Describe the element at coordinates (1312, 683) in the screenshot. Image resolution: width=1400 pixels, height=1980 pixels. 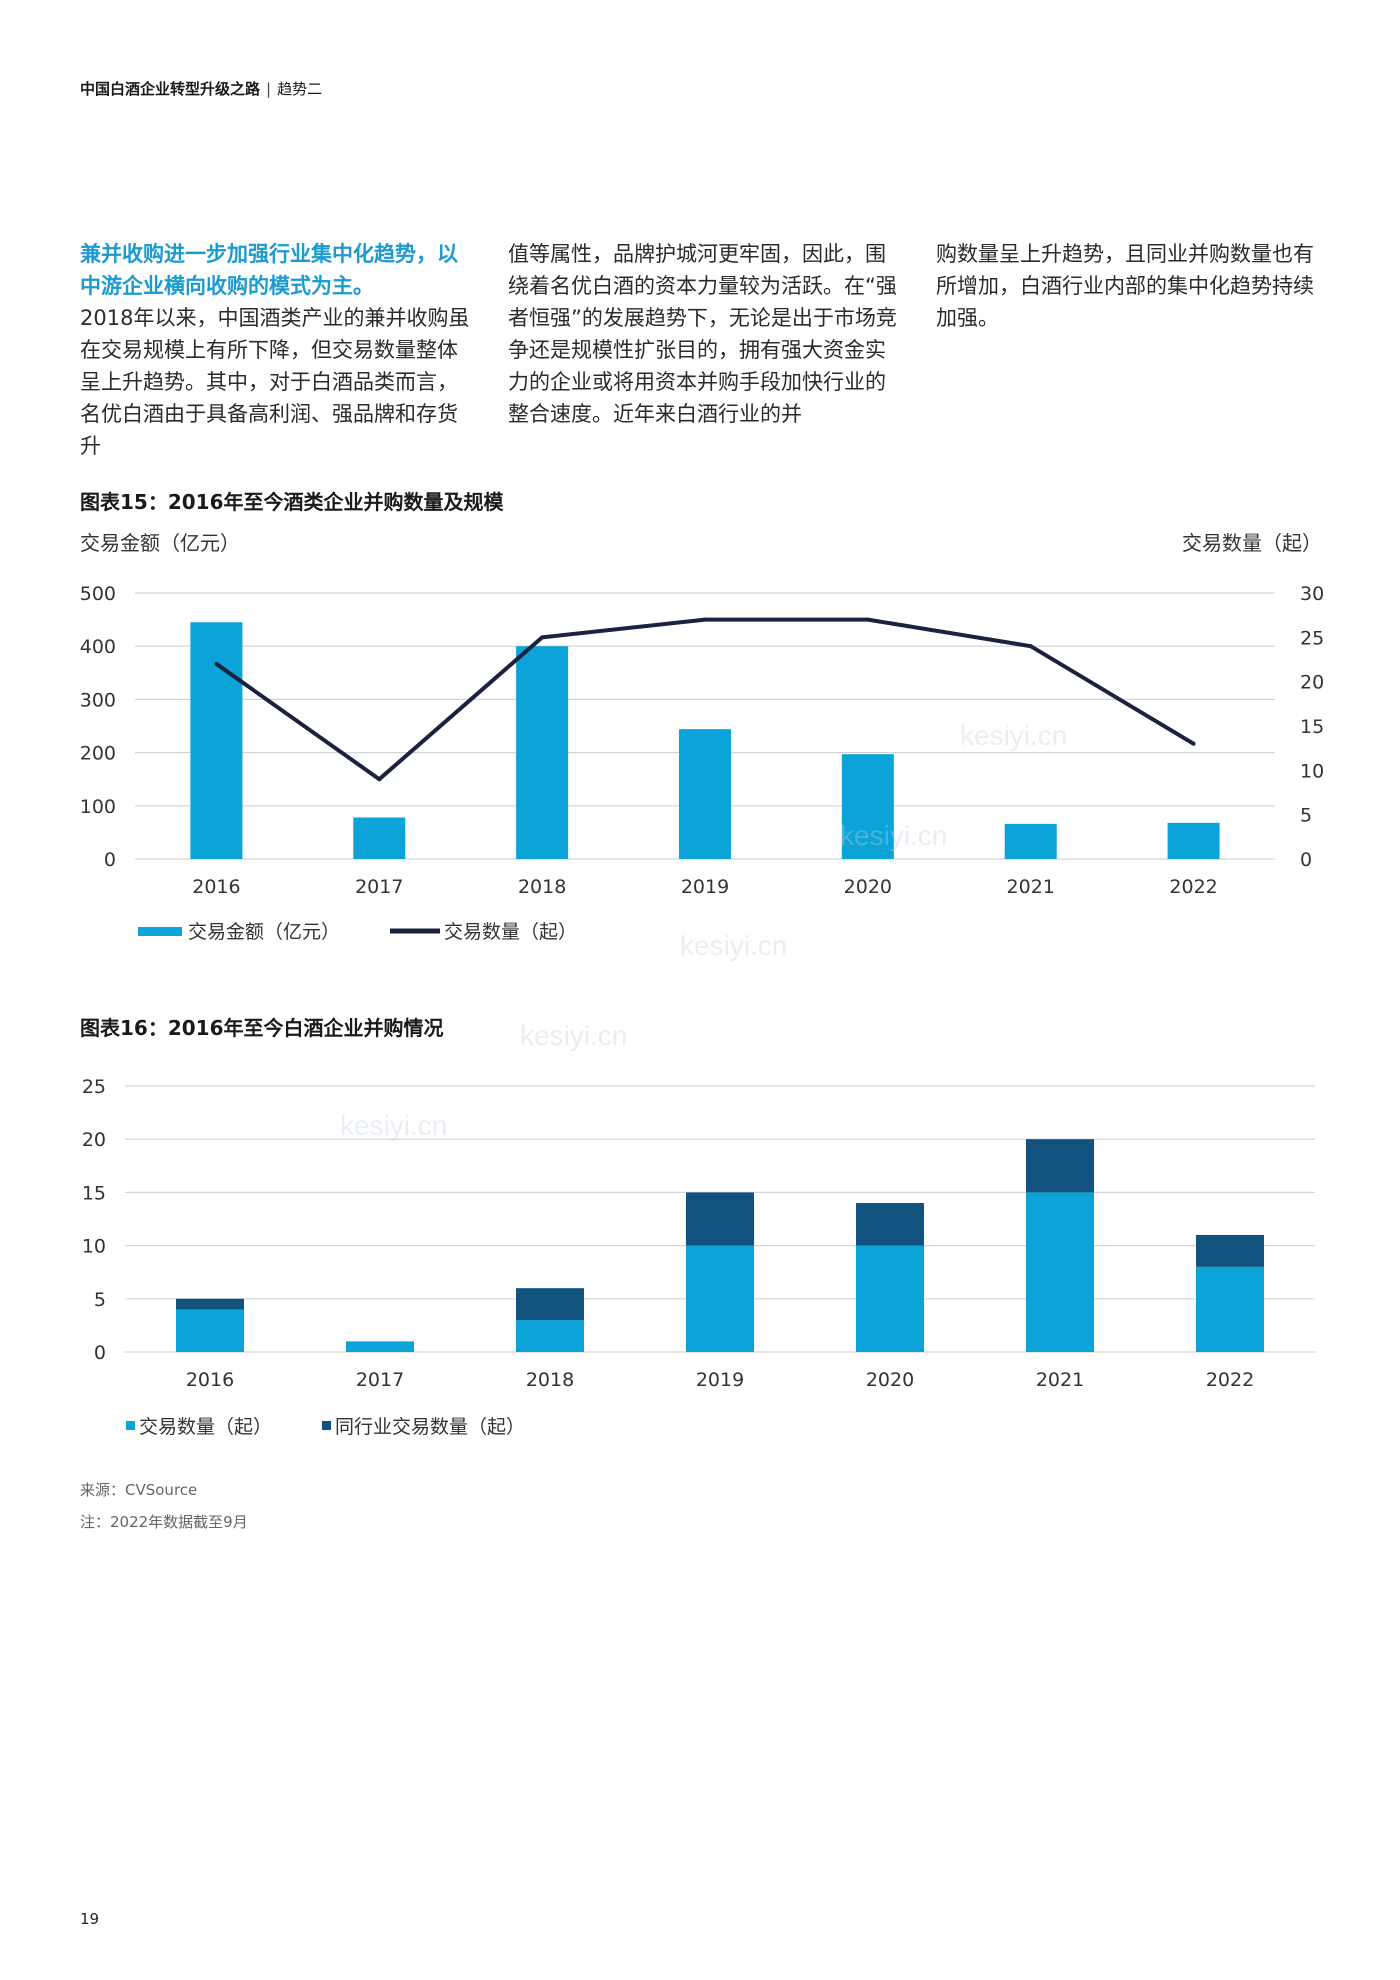
I see `chart1-y2-tick-label: 20` at that location.